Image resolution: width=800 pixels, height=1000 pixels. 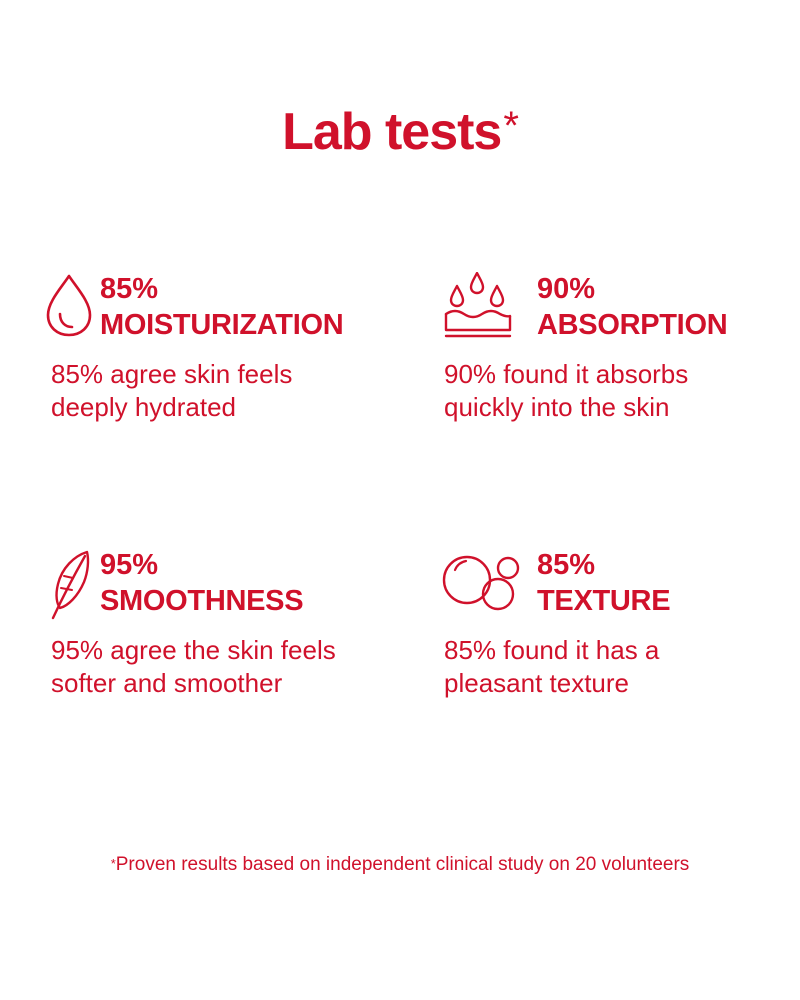 I want to click on water-absorption-icon, so click(x=478, y=305).